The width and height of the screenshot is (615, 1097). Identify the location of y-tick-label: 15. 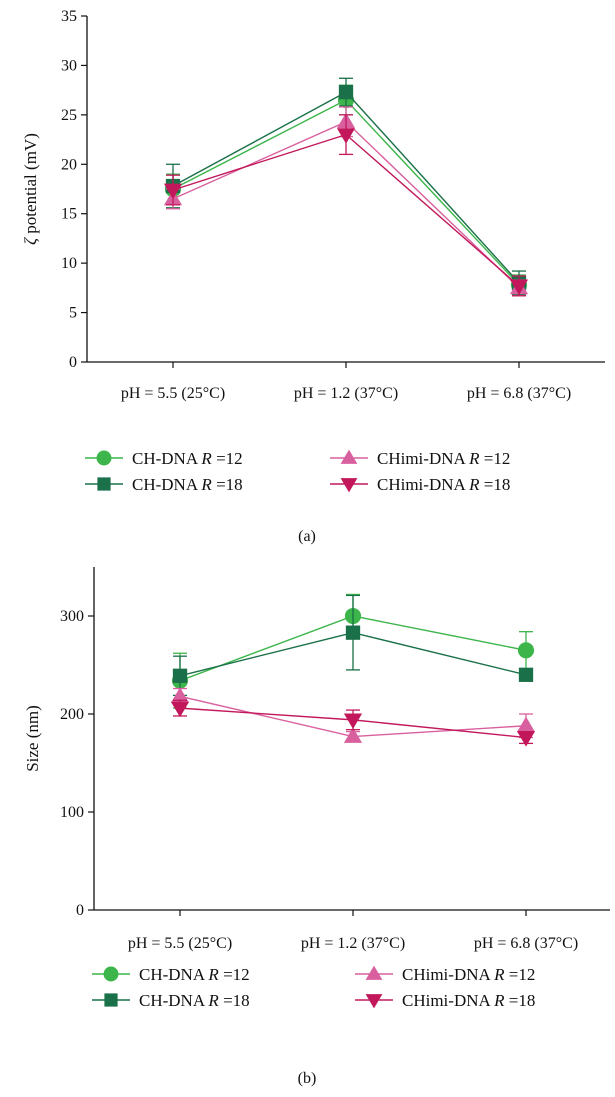
(69, 214).